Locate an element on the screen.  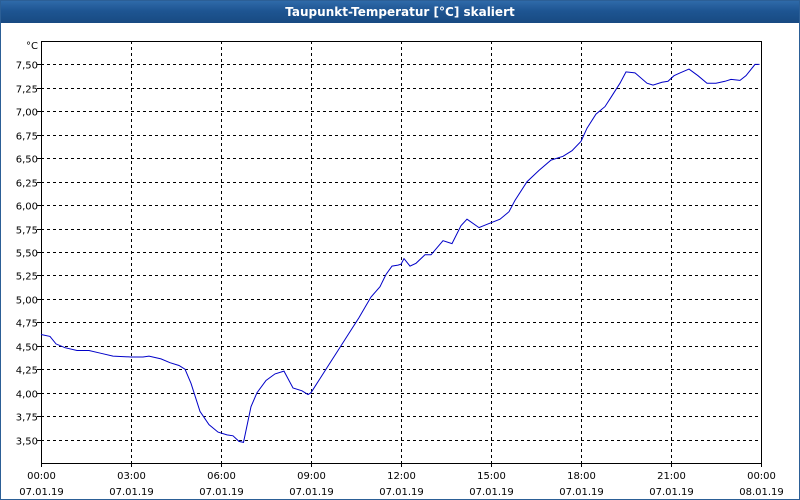
x-tick-time-label: 06:00 is located at coordinates (221, 476).